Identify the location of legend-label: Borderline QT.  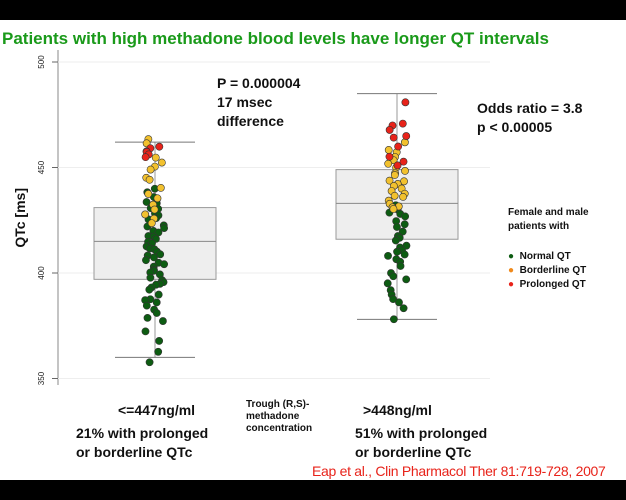
(553, 270).